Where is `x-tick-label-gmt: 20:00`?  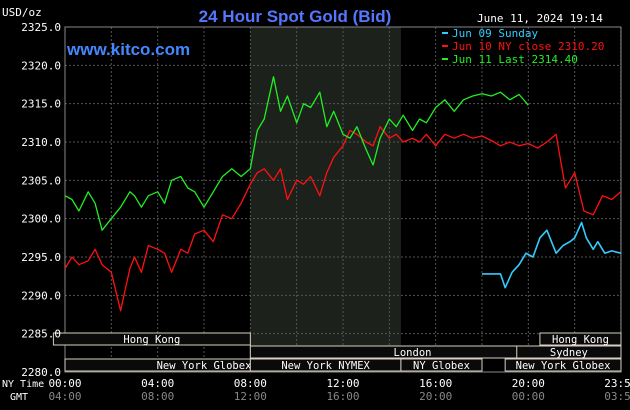
x-tick-label-gmt: 20:00 is located at coordinates (435, 396).